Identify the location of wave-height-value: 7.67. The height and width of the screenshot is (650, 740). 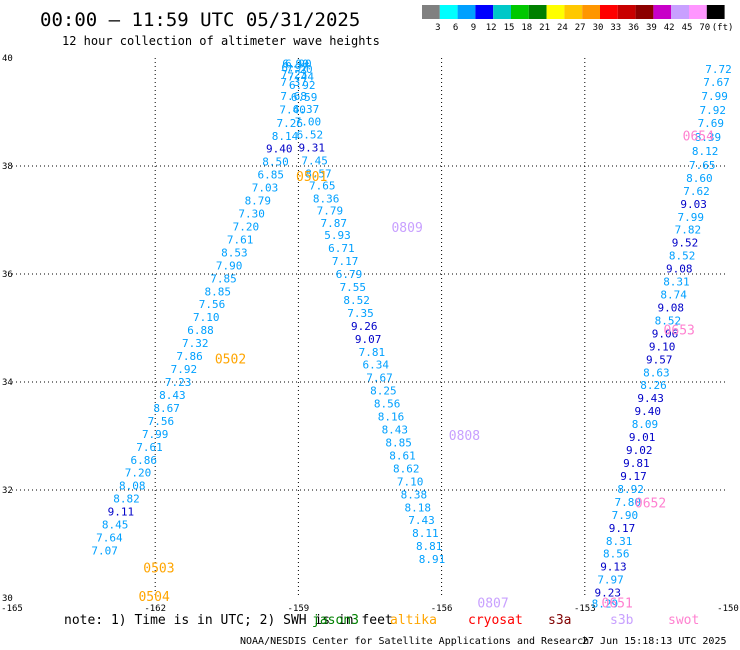
(379, 378).